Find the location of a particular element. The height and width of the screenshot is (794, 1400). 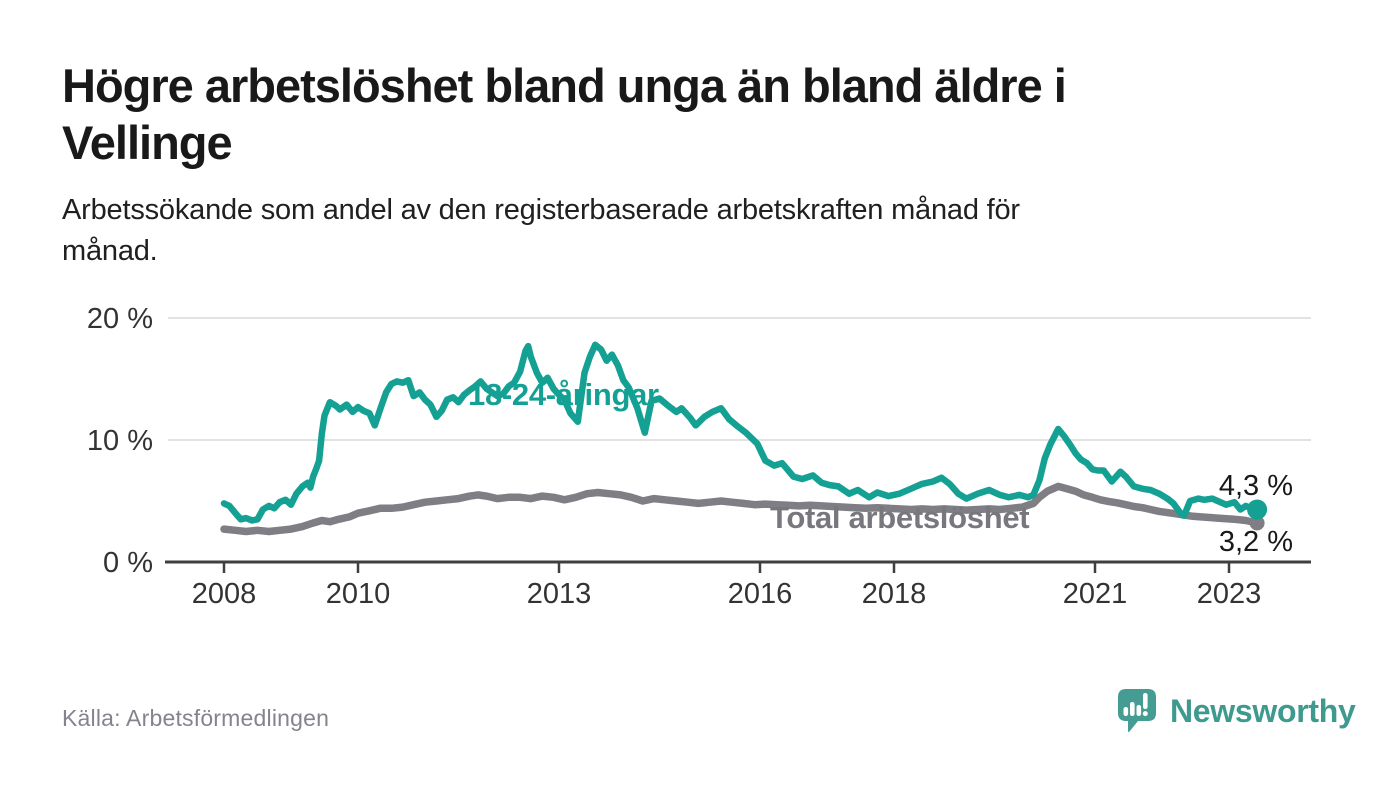

x-axis-labels: 2008 2010 2013 2016 2018 2021 2023 is located at coordinates (727, 594).